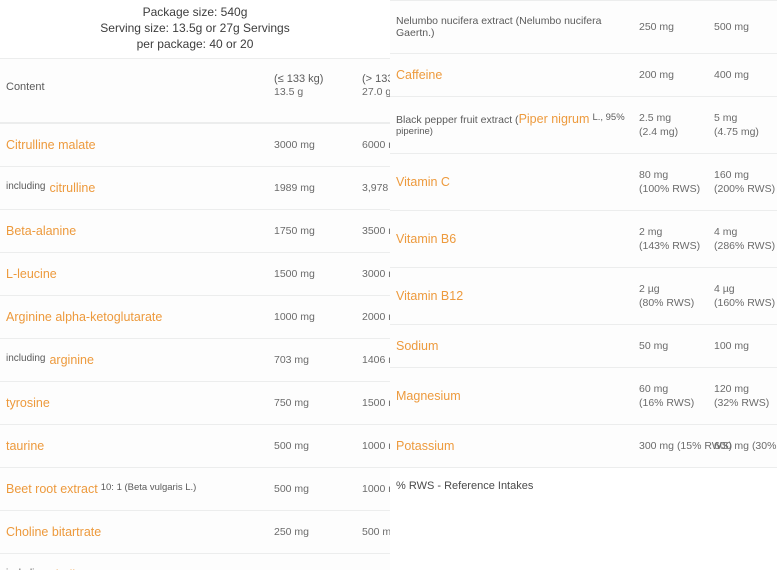 The height and width of the screenshot is (570, 777). What do you see at coordinates (745, 246) in the screenshot?
I see `ingredient-dose-high-rws: (286% RWS)` at bounding box center [745, 246].